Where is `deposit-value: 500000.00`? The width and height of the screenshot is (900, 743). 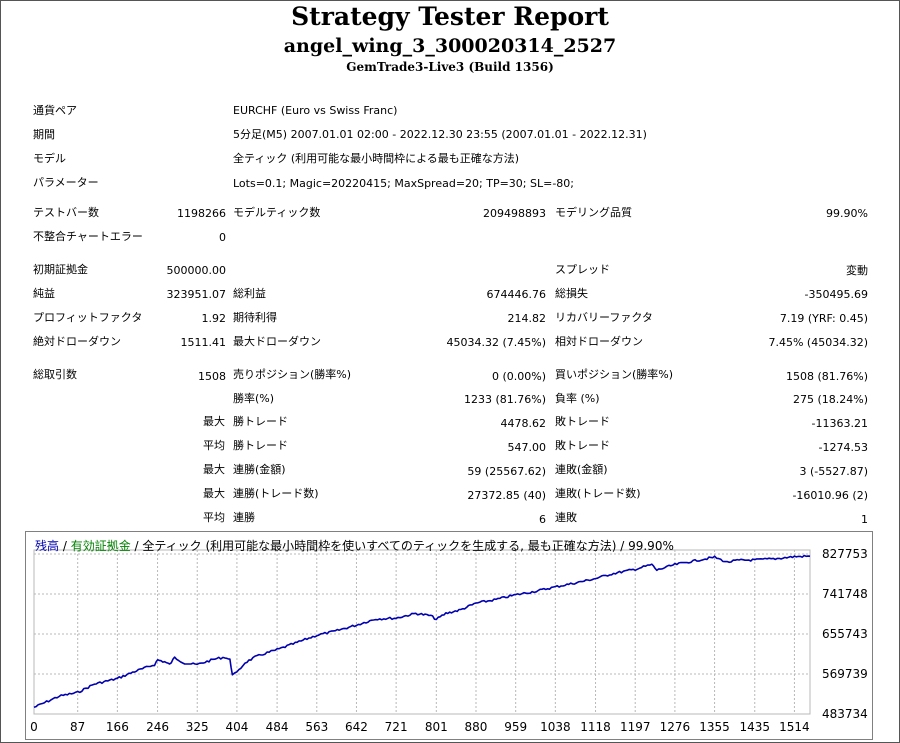 deposit-value: 500000.00 is located at coordinates (196, 270).